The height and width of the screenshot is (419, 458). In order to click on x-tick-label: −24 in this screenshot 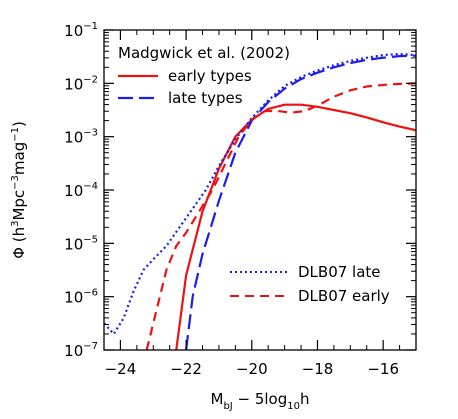, I will do `click(121, 369)`.